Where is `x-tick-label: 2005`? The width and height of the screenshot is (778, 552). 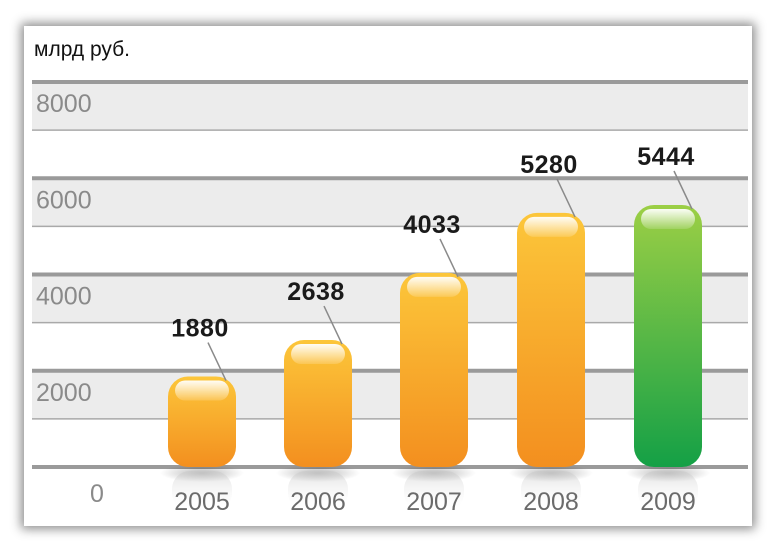
x-tick-label: 2005 is located at coordinates (202, 502).